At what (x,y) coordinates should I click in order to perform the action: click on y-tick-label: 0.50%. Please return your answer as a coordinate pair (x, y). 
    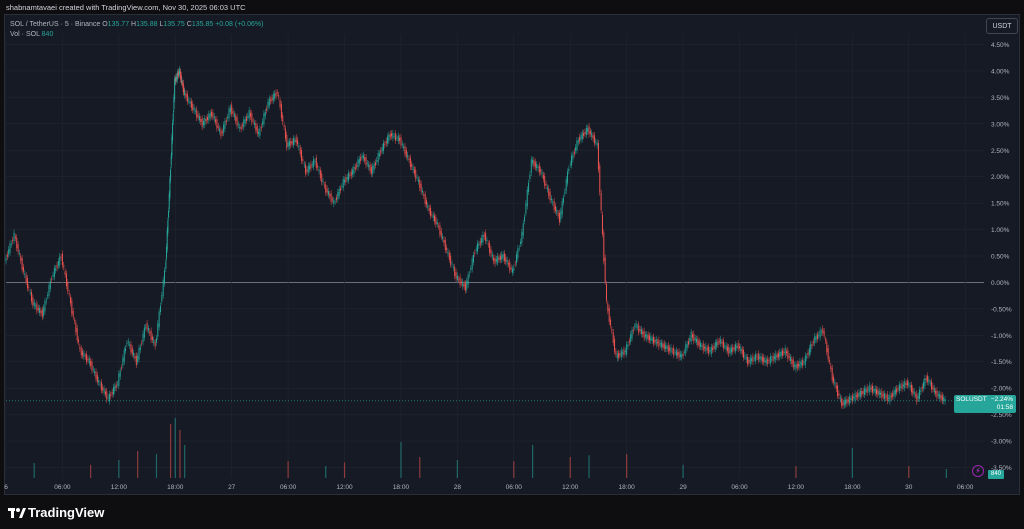
    Looking at the image, I should click on (1000, 257).